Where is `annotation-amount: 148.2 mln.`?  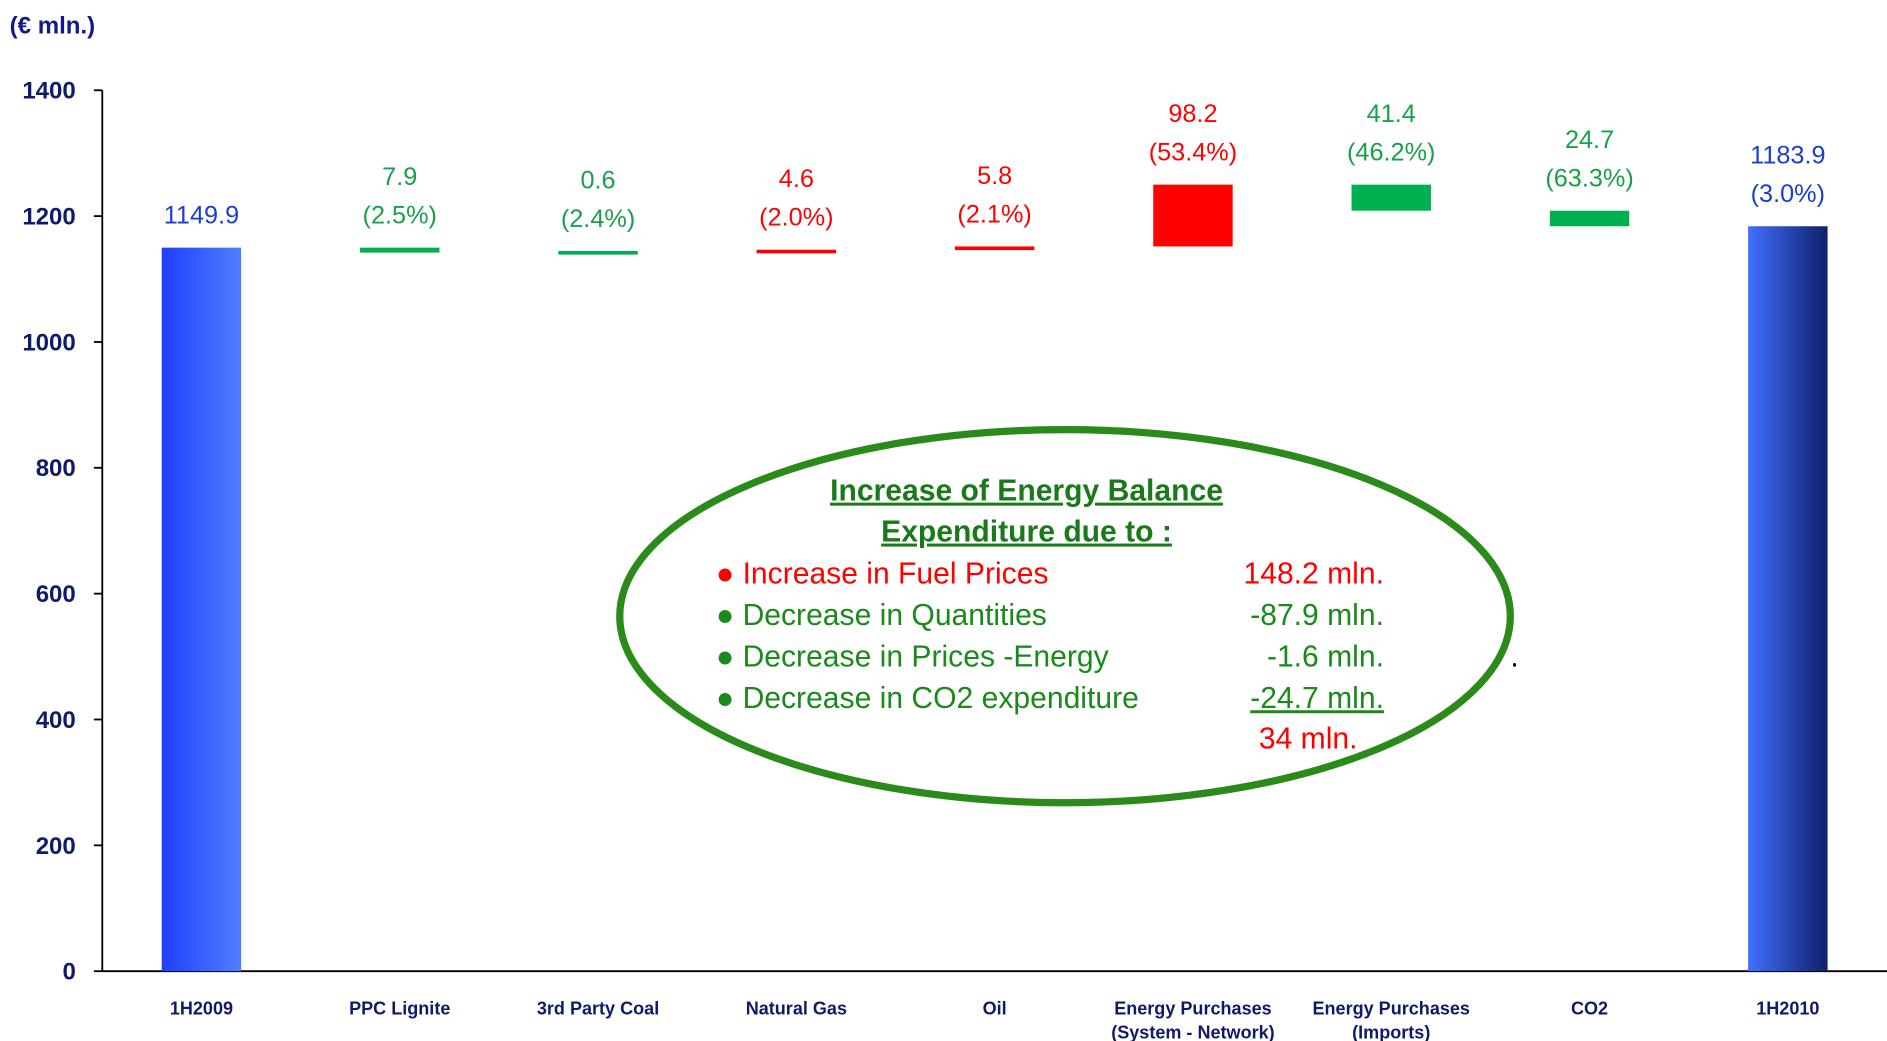
annotation-amount: 148.2 mln. is located at coordinates (1314, 574).